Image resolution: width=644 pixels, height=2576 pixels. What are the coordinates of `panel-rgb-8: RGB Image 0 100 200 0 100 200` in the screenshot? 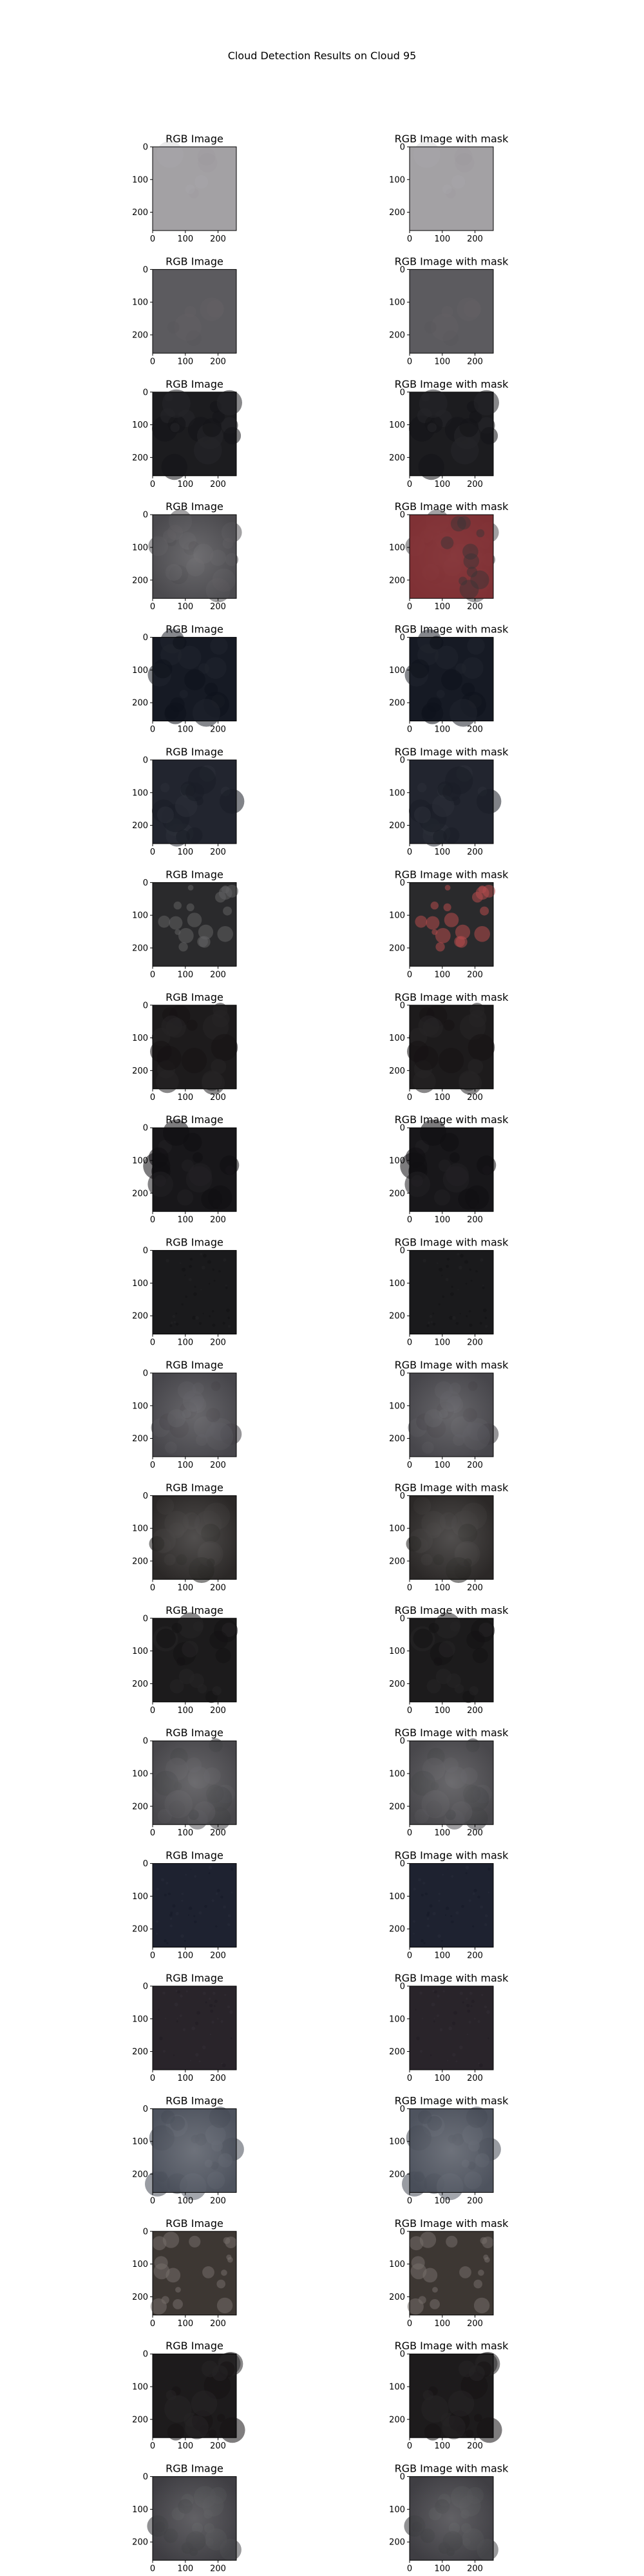 It's located at (185, 1047).